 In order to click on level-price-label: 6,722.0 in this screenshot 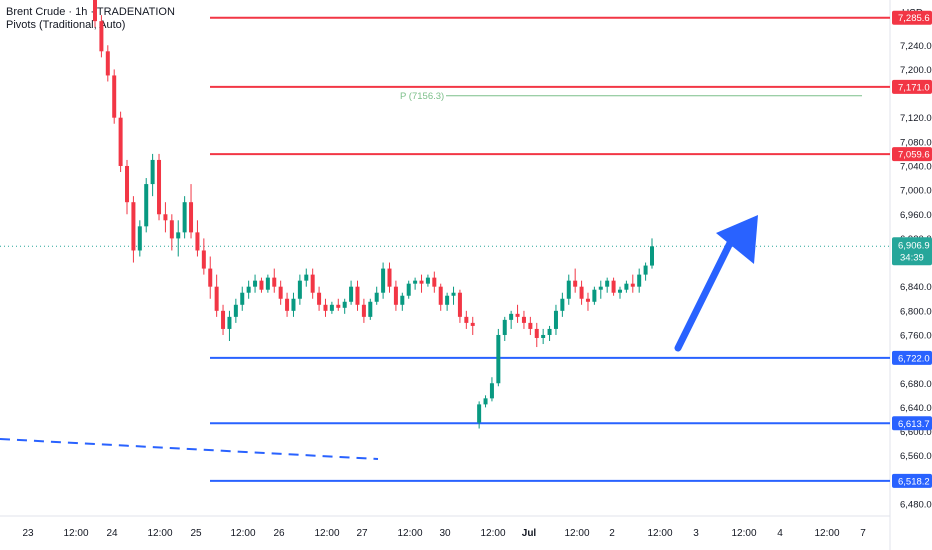, I will do `click(914, 358)`.